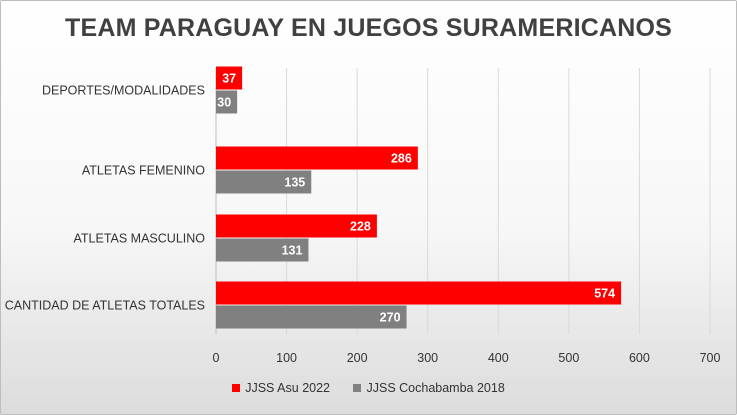 The image size is (737, 415). I want to click on legend: JJSS Asu 2022 JJSS Cochabamba 2018, so click(368, 388).